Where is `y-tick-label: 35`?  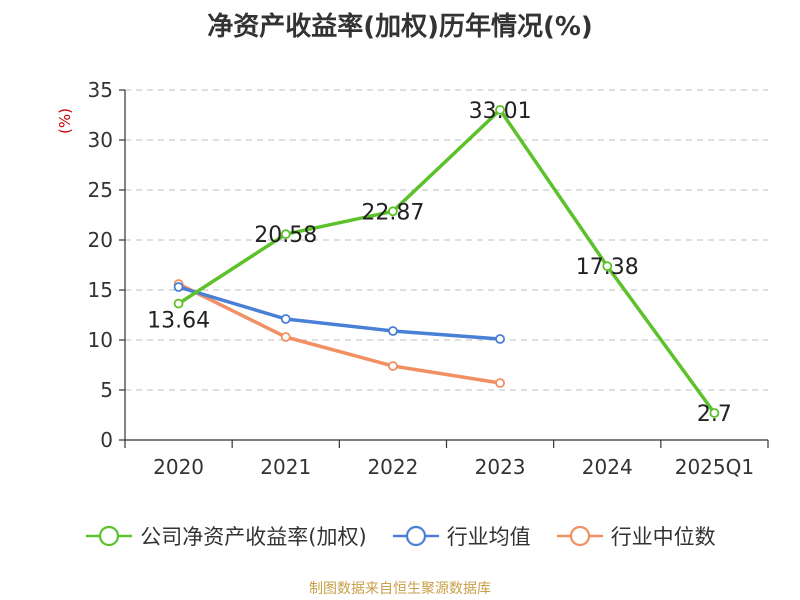 y-tick-label: 35 is located at coordinates (100, 90).